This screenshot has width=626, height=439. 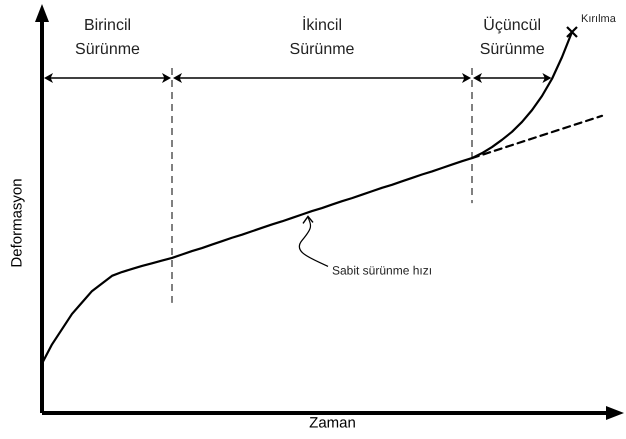 I want to click on y-axis-title: Deformasyon, so click(x=17, y=223).